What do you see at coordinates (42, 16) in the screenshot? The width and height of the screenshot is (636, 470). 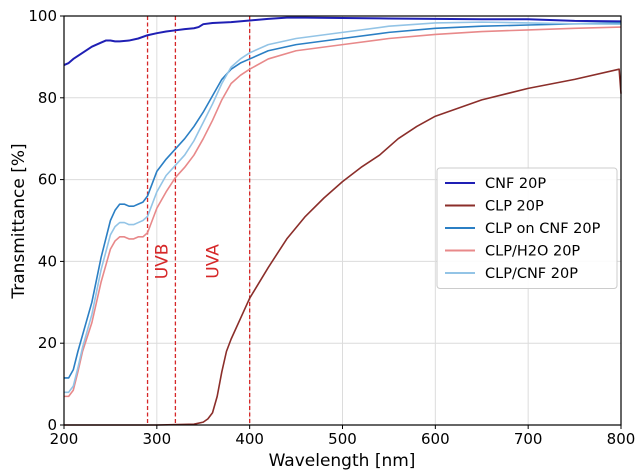 I see `y-tick-label: 100` at bounding box center [42, 16].